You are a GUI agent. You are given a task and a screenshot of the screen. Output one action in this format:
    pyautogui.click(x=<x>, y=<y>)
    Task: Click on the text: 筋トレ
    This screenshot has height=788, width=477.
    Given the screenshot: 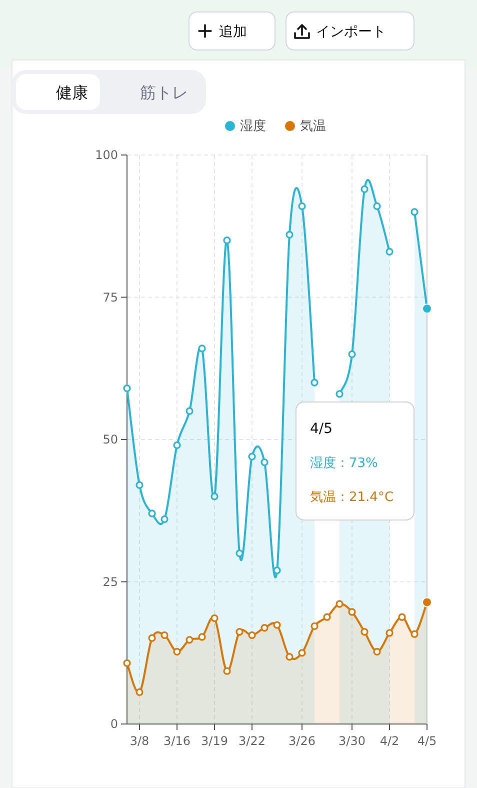 What is the action you would take?
    pyautogui.click(x=164, y=92)
    